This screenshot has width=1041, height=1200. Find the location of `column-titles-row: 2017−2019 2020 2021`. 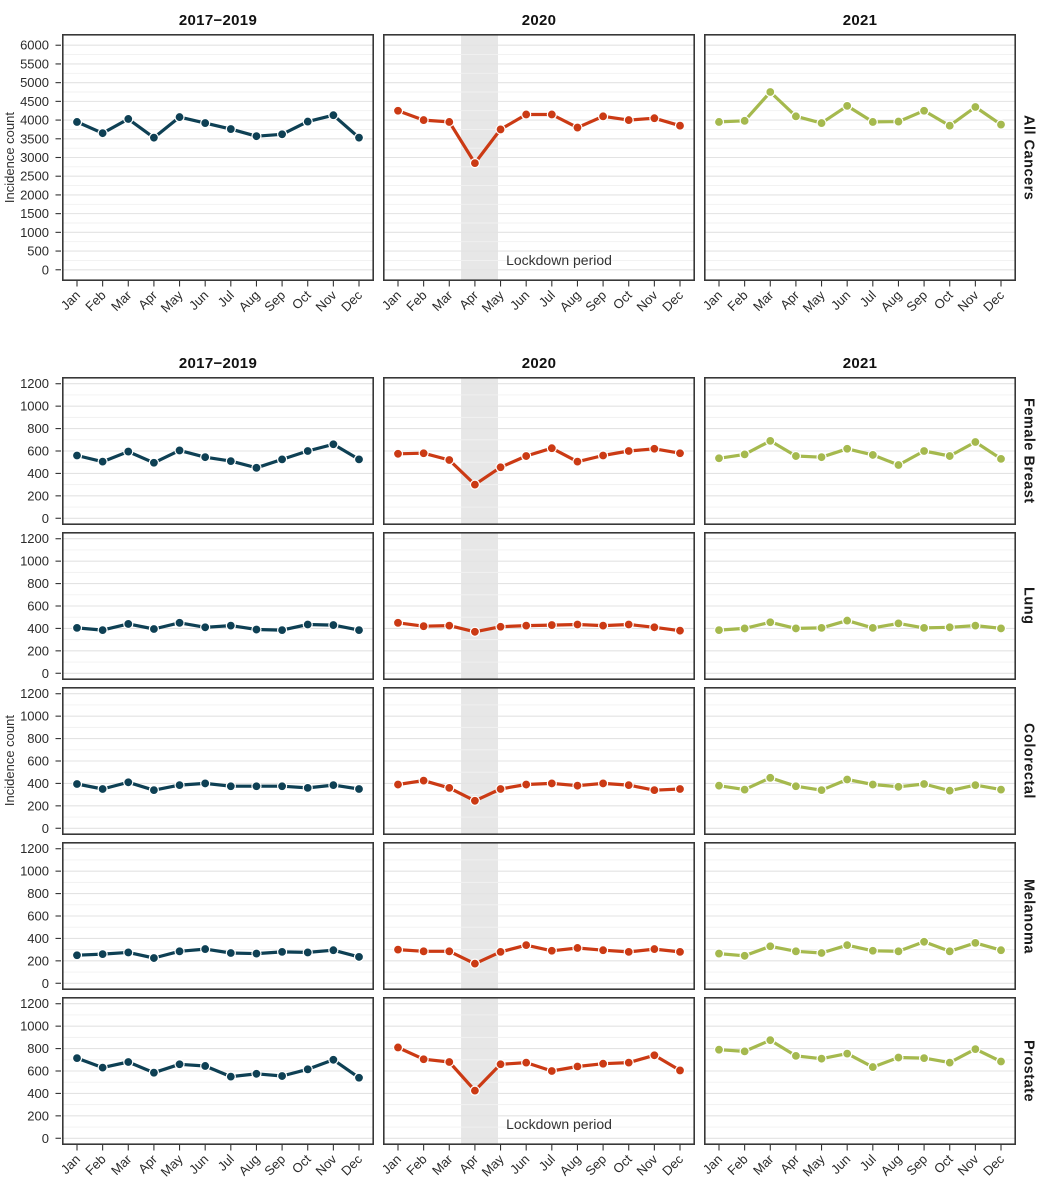

column-titles-row: 2017−2019 2020 2021 is located at coordinates (520, 20).